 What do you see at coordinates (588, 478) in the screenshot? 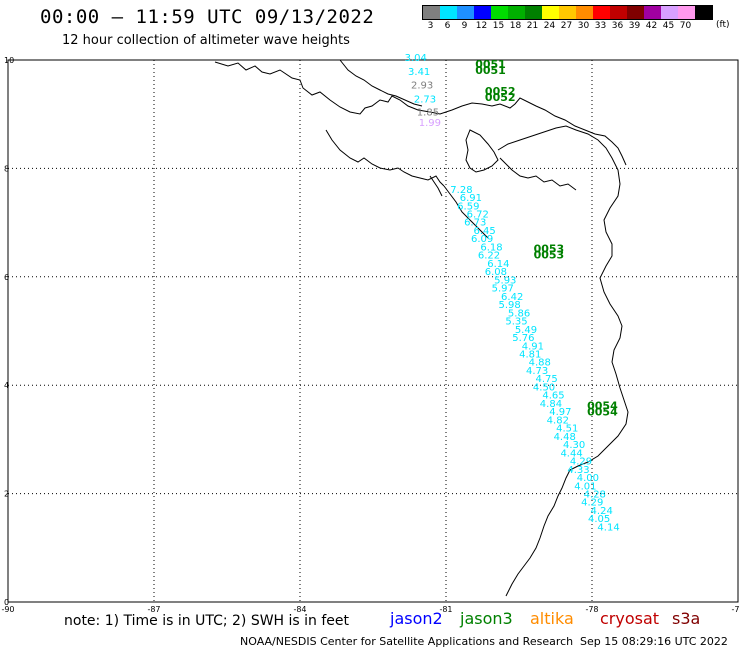
I see `swh-value: 4.00` at bounding box center [588, 478].